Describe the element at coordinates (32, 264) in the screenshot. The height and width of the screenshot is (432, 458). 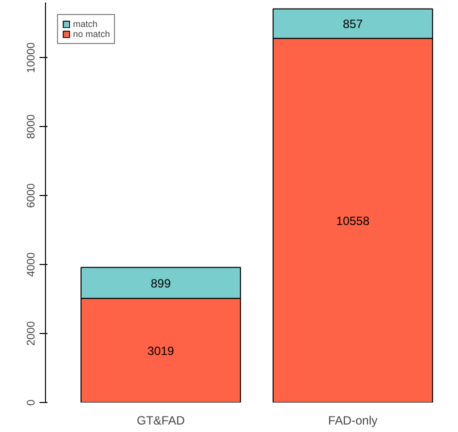
I see `y-tick-label: 4000` at that location.